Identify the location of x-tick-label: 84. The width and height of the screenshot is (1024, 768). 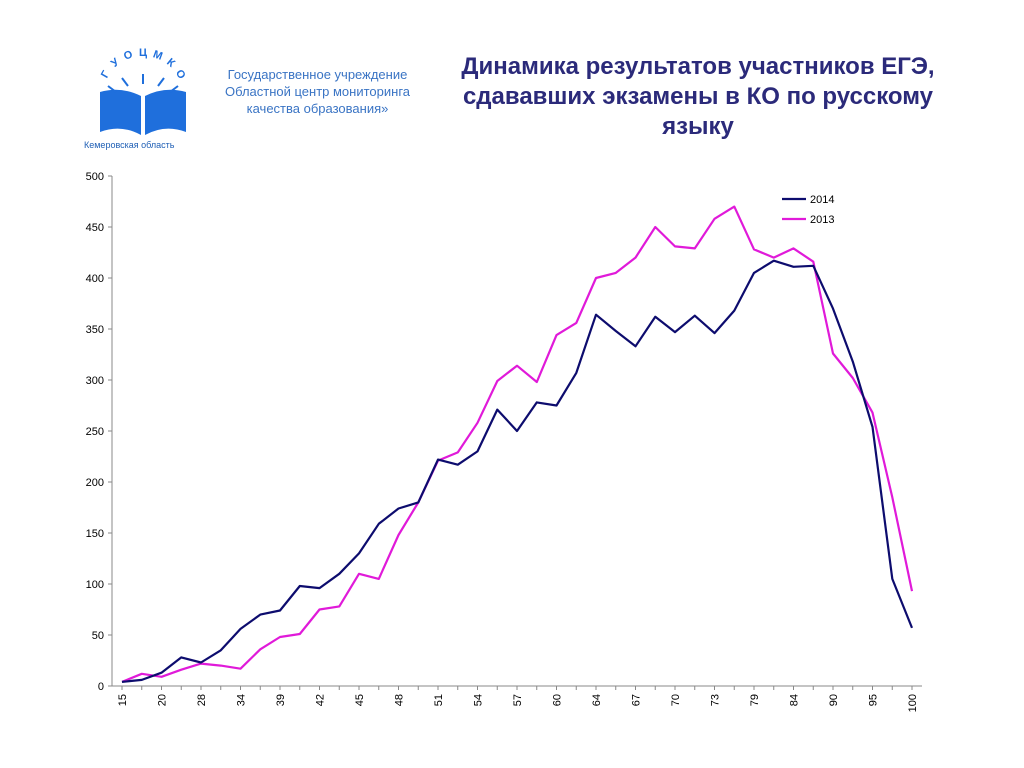
(795, 700).